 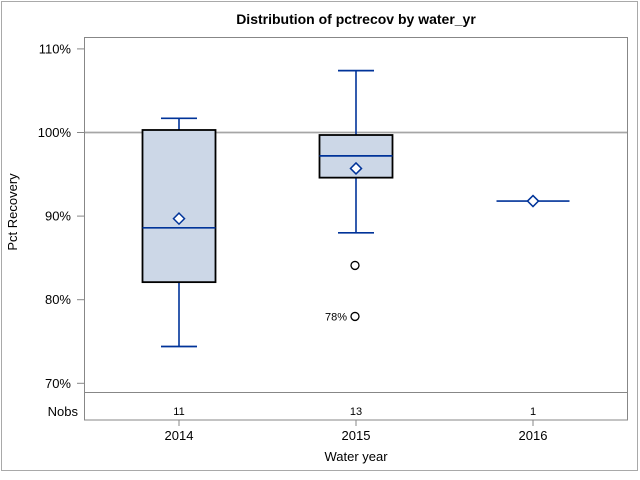 What do you see at coordinates (179, 206) in the screenshot?
I see `iqr-box` at bounding box center [179, 206].